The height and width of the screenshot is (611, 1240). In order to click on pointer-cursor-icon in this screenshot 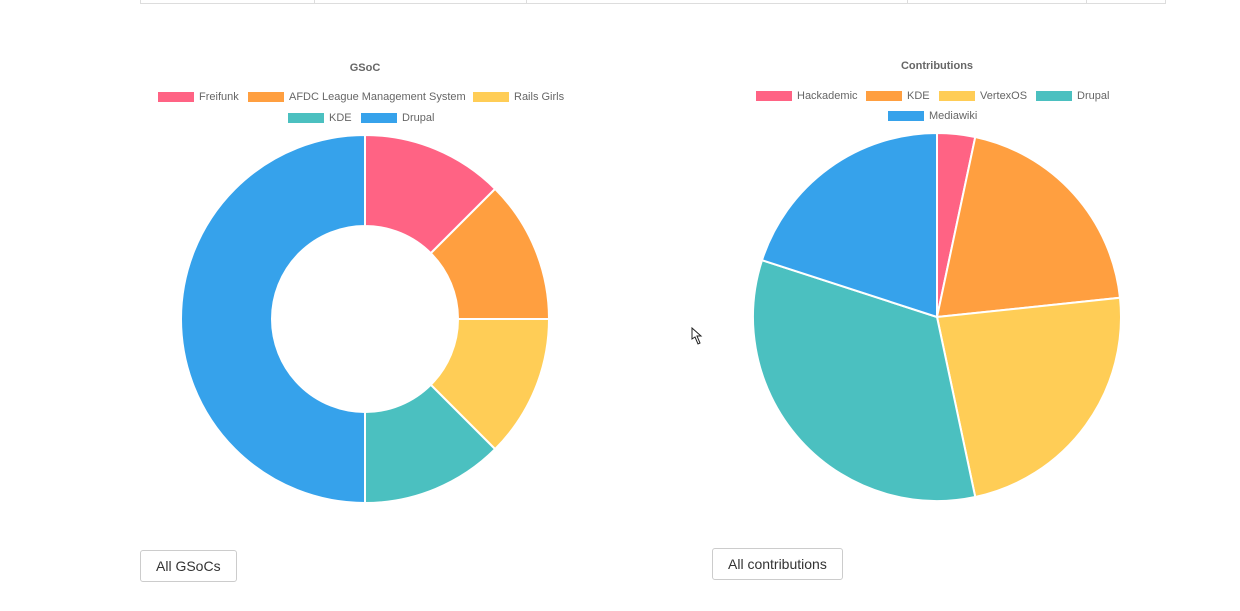, I will do `click(697, 336)`.